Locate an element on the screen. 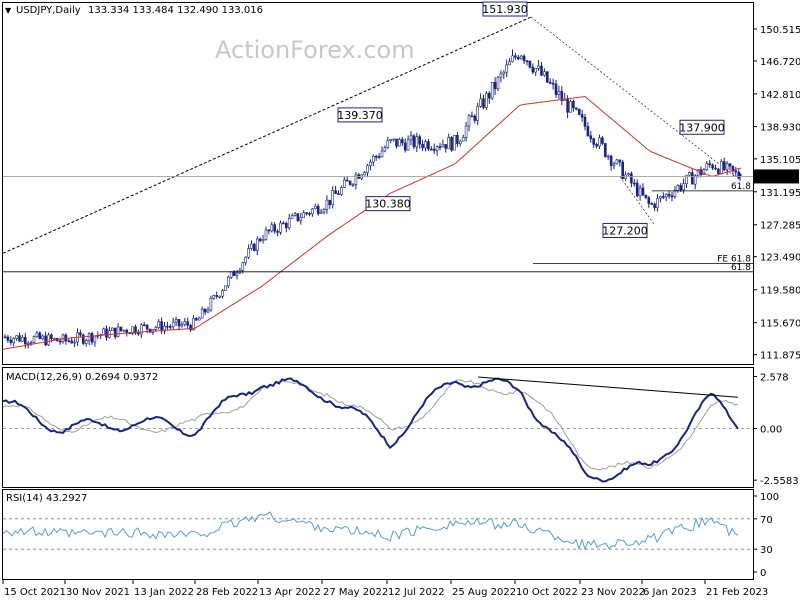  watermark: ActionForex.com is located at coordinates (315, 50).